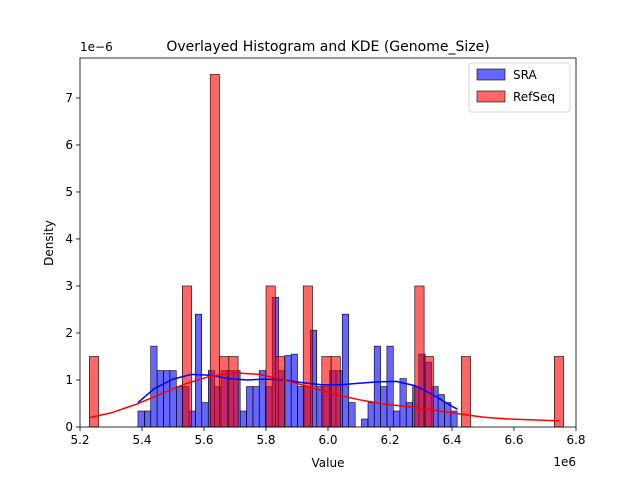  I want to click on sra-kde-line, so click(297, 391).